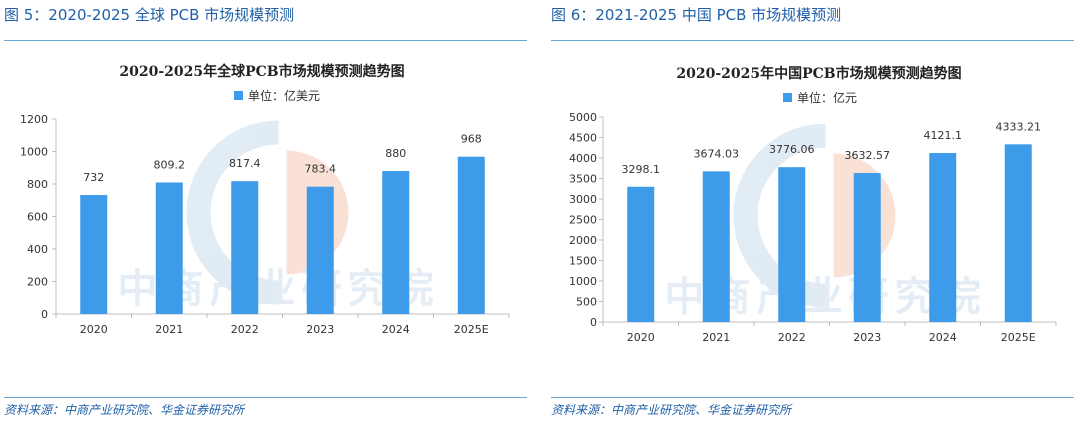  Describe the element at coordinates (696, 15) in the screenshot. I see `figure-caption: 图 6：2021-2025 中国 PCB 市场规模预测` at that location.